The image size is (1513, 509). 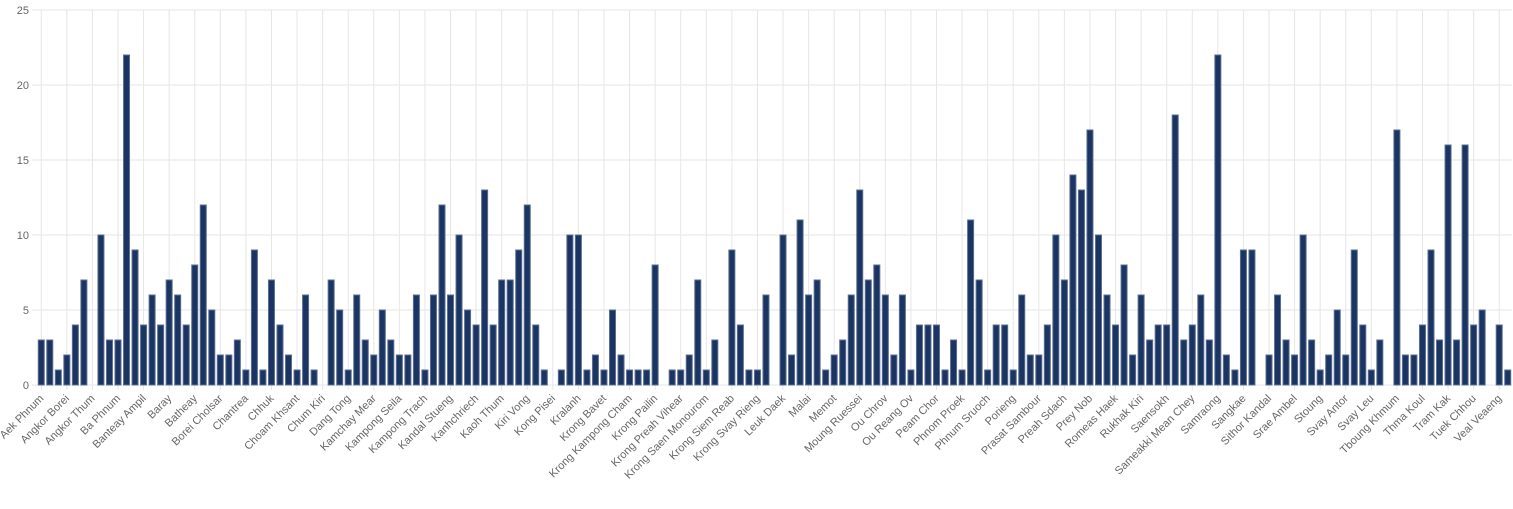 I want to click on y-tick-label: 10, so click(x=23, y=236).